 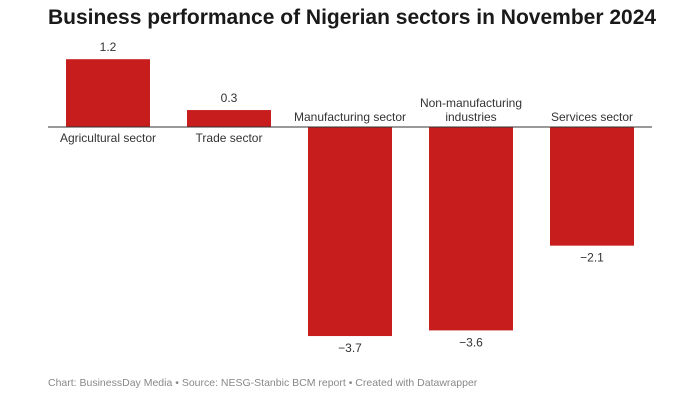 What do you see at coordinates (592, 258) in the screenshot?
I see `data-label: −2.1` at bounding box center [592, 258].